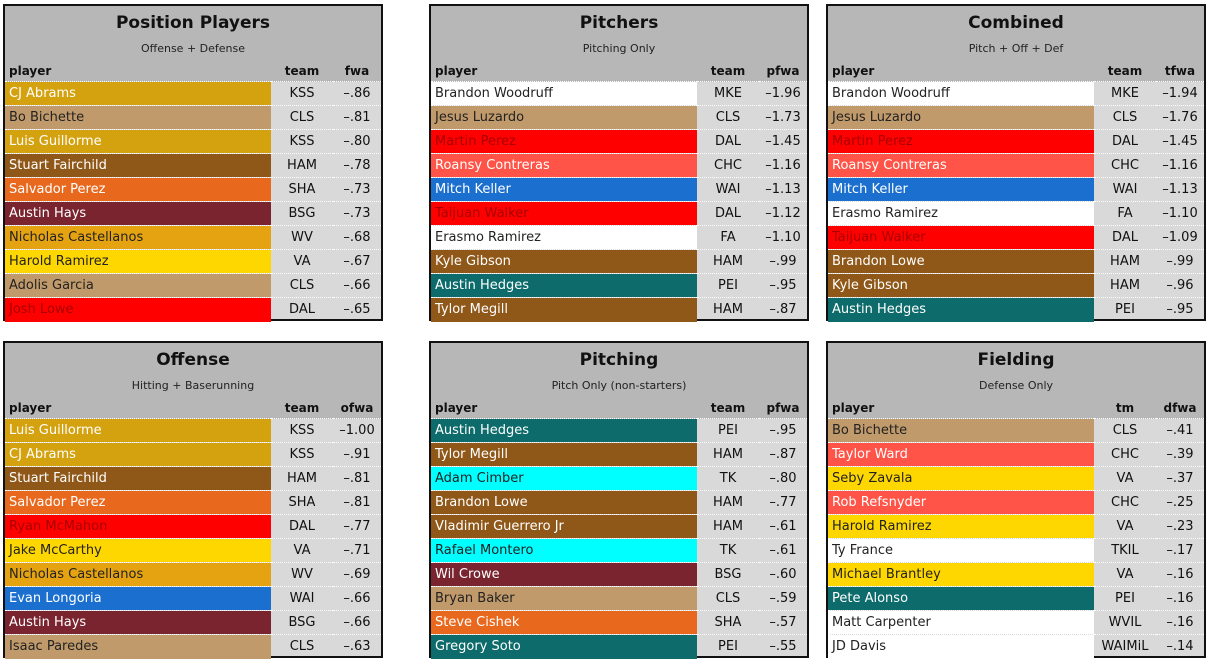 Image resolution: width=1206 pixels, height=660 pixels. I want to click on table-row: Brandon Woodruff MKE –1.94, so click(1016, 93).